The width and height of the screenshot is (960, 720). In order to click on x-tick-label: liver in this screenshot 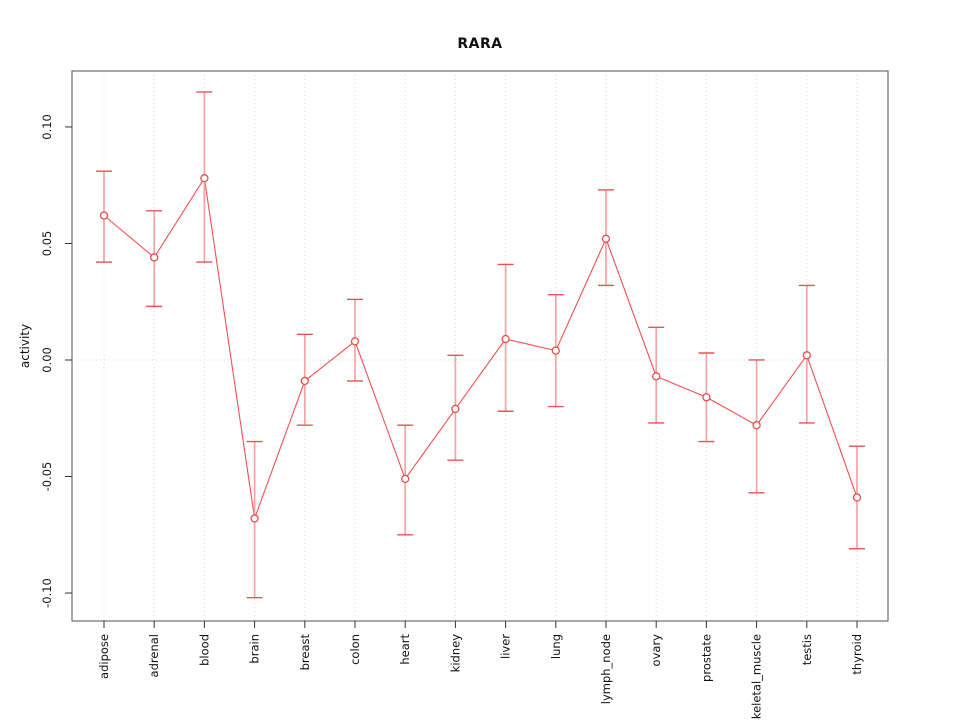, I will do `click(506, 646)`.